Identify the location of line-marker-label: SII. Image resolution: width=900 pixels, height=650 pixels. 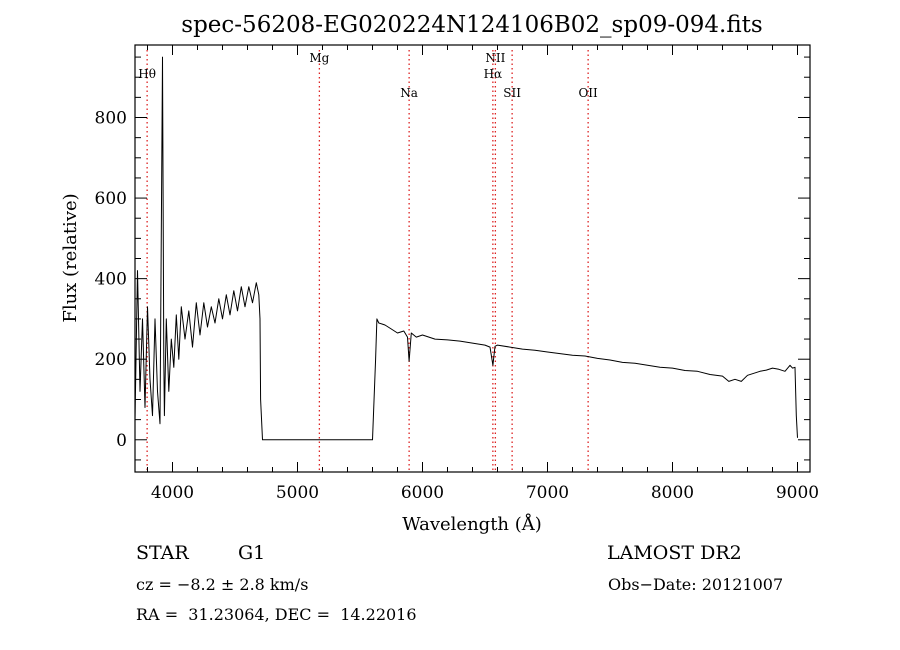
(512, 93).